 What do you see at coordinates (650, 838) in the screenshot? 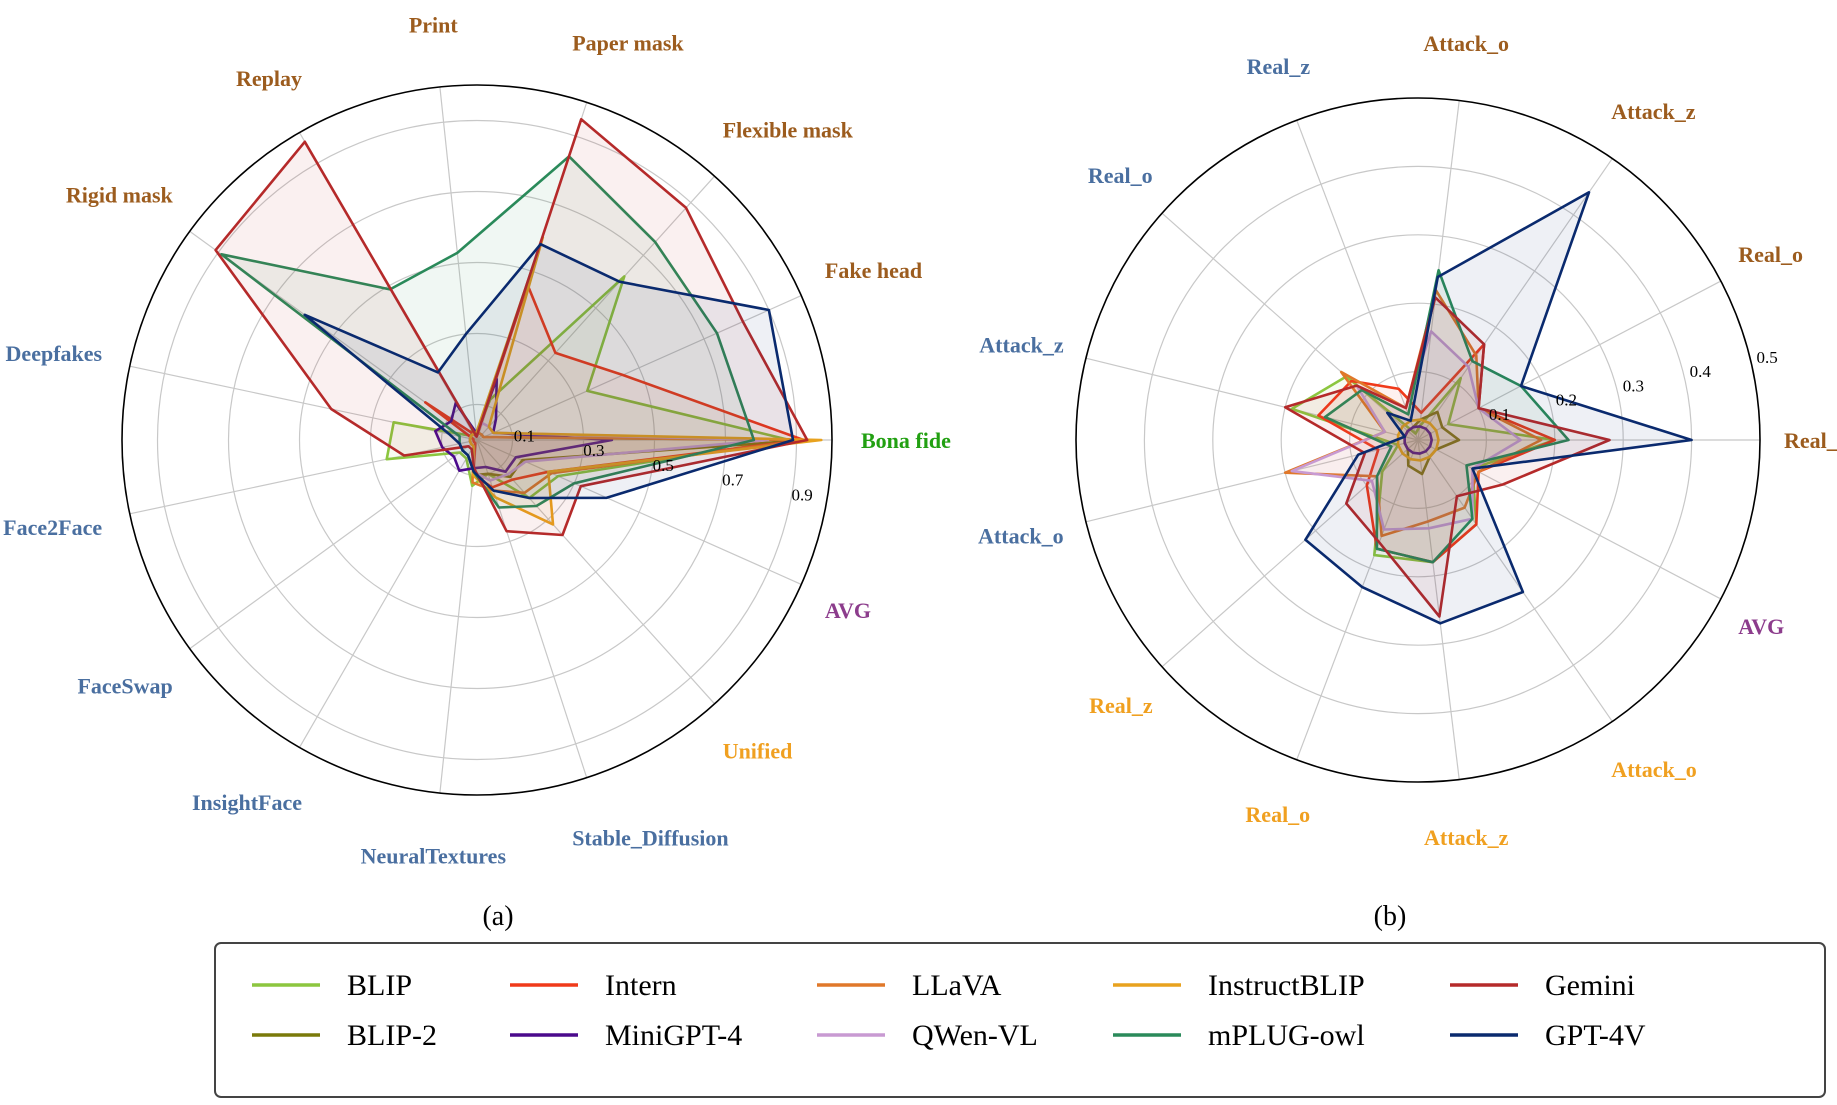
I see `axis-label-stable-diffusion: Stable_Diffusion` at bounding box center [650, 838].